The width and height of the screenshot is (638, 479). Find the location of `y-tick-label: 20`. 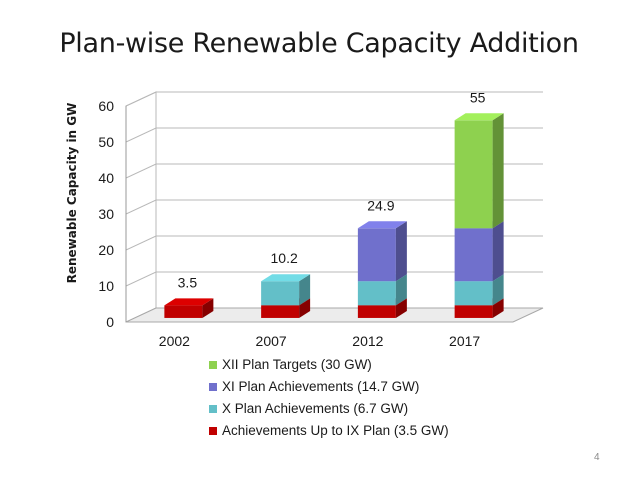

y-tick-label: 20 is located at coordinates (106, 250).